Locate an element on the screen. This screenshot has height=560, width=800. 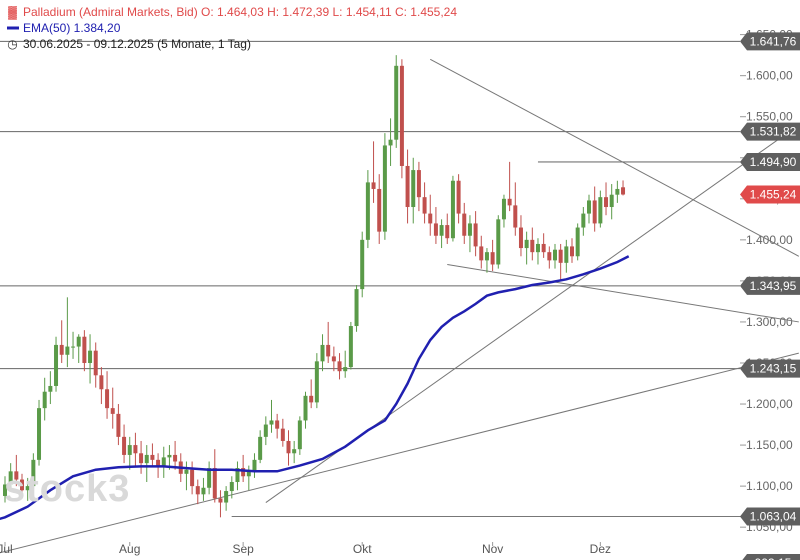
level-label-text: 1.494,90 is located at coordinates (773, 162).